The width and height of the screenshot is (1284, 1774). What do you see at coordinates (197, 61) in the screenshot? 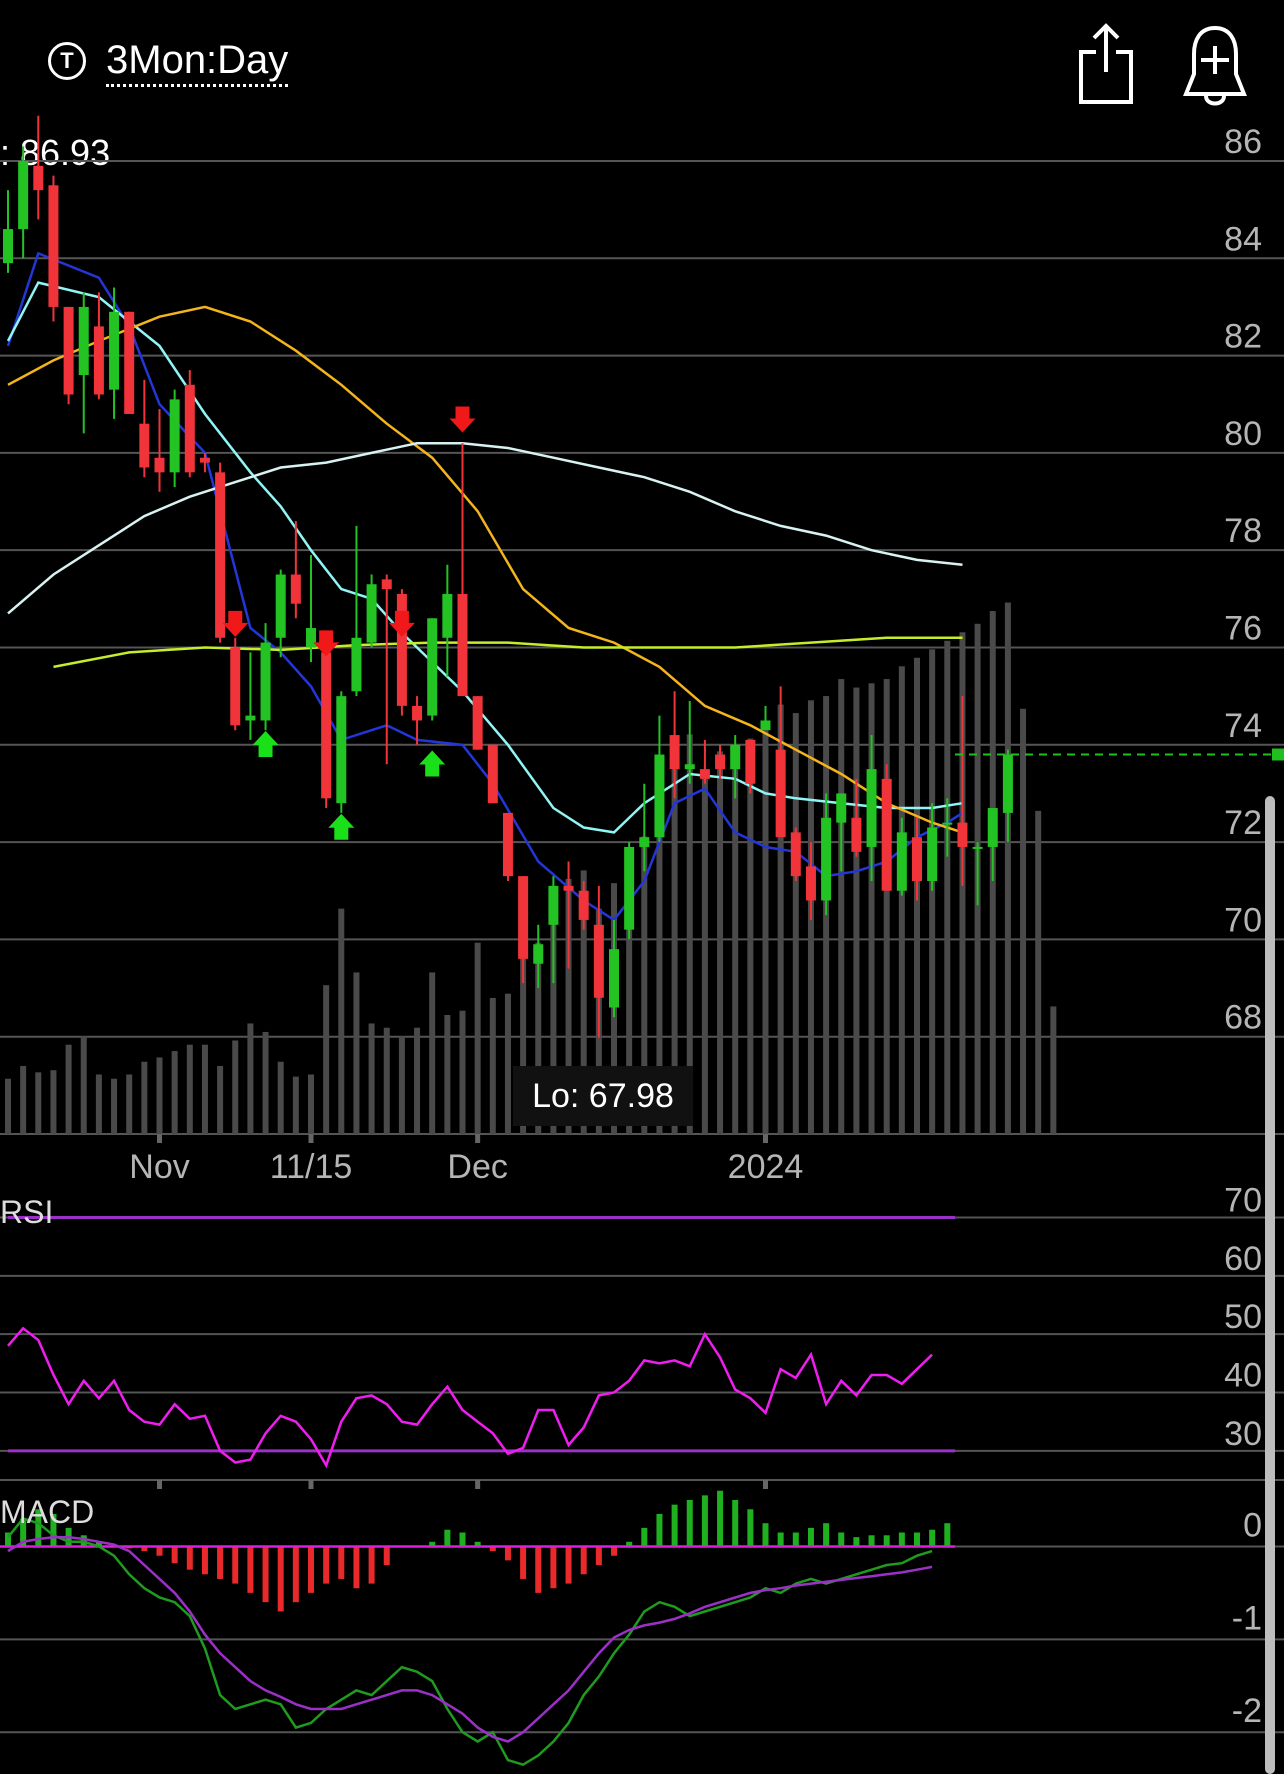
I see `timeframe-selector: 3Mon:Day` at bounding box center [197, 61].